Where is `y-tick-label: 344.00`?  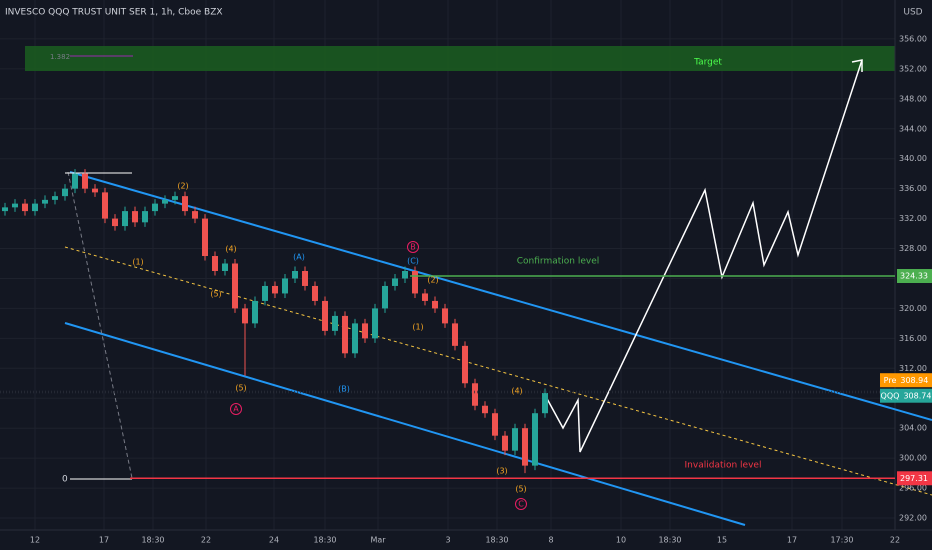
y-tick-label: 344.00 is located at coordinates (913, 128).